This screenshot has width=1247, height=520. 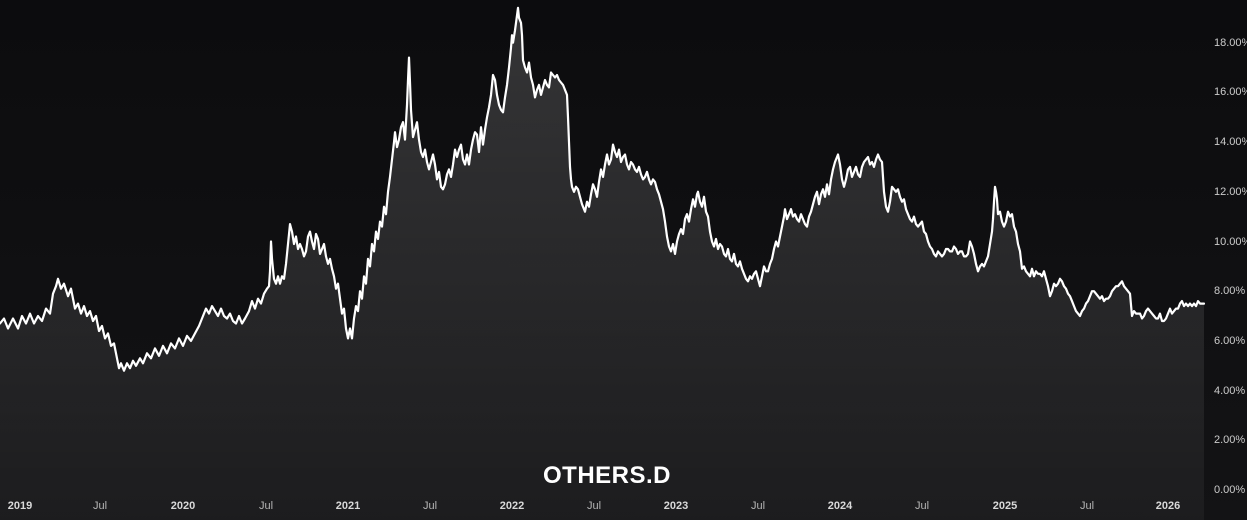 I want to click on price-axis-label: 14.00%, so click(x=1230, y=142).